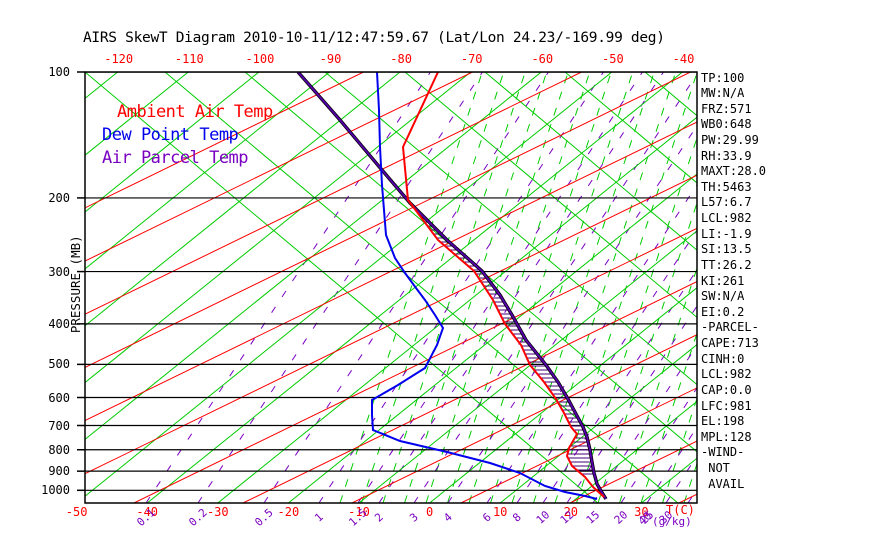 This screenshot has width=870, height=560. I want to click on top-temp-tick-label: -80, so click(401, 59).